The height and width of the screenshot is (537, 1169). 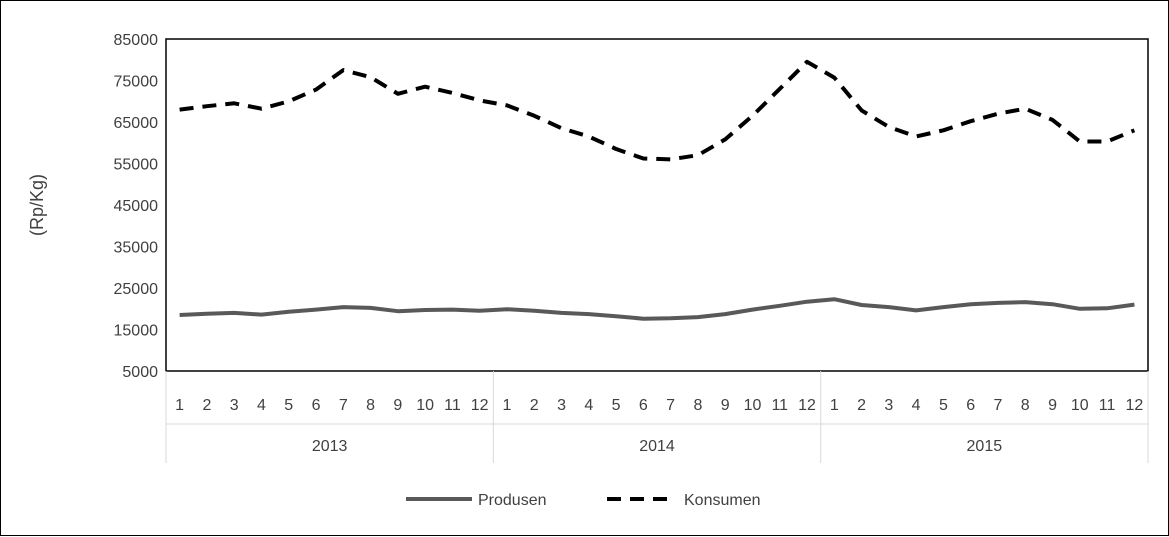 What do you see at coordinates (140, 372) in the screenshot?
I see `y-tick-label: 5000` at bounding box center [140, 372].